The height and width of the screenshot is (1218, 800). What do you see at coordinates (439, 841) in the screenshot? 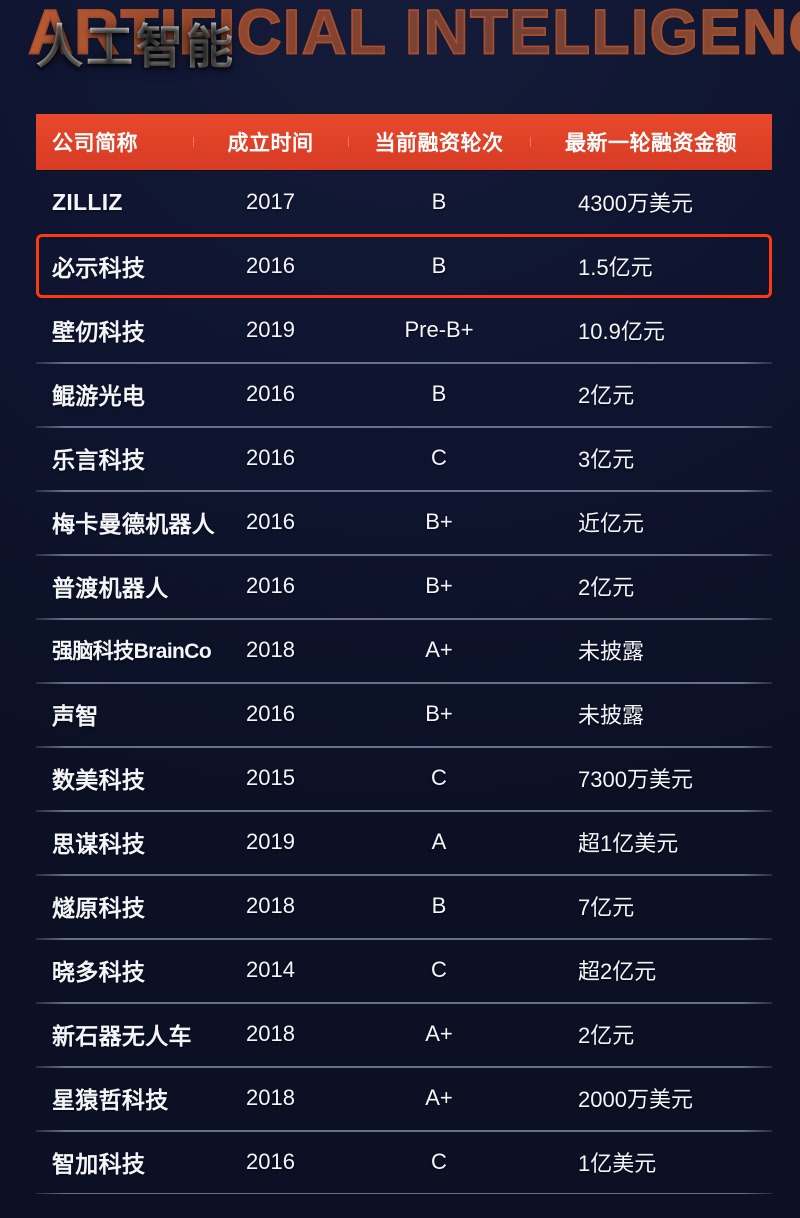
I see `cell-round: A` at bounding box center [439, 841].